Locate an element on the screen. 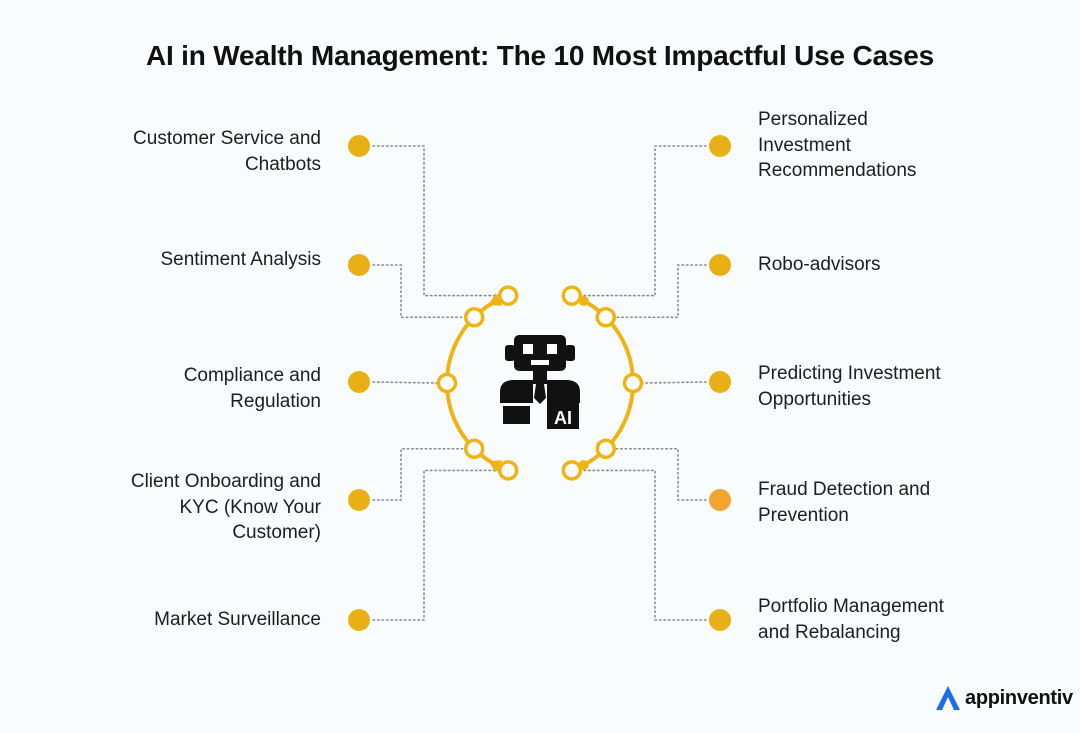 The height and width of the screenshot is (733, 1080). use-case-predicting-opportunities: Predicting Investment Opportunities is located at coordinates (849, 386).